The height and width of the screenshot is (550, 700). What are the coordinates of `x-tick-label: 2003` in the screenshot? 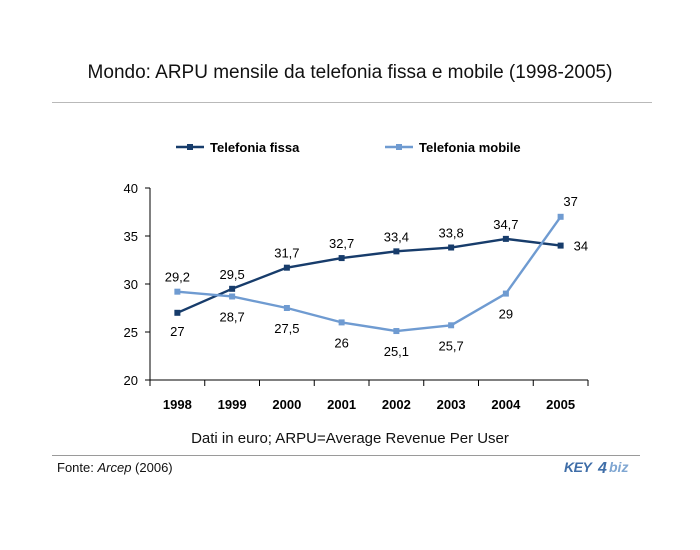 It's located at (451, 404).